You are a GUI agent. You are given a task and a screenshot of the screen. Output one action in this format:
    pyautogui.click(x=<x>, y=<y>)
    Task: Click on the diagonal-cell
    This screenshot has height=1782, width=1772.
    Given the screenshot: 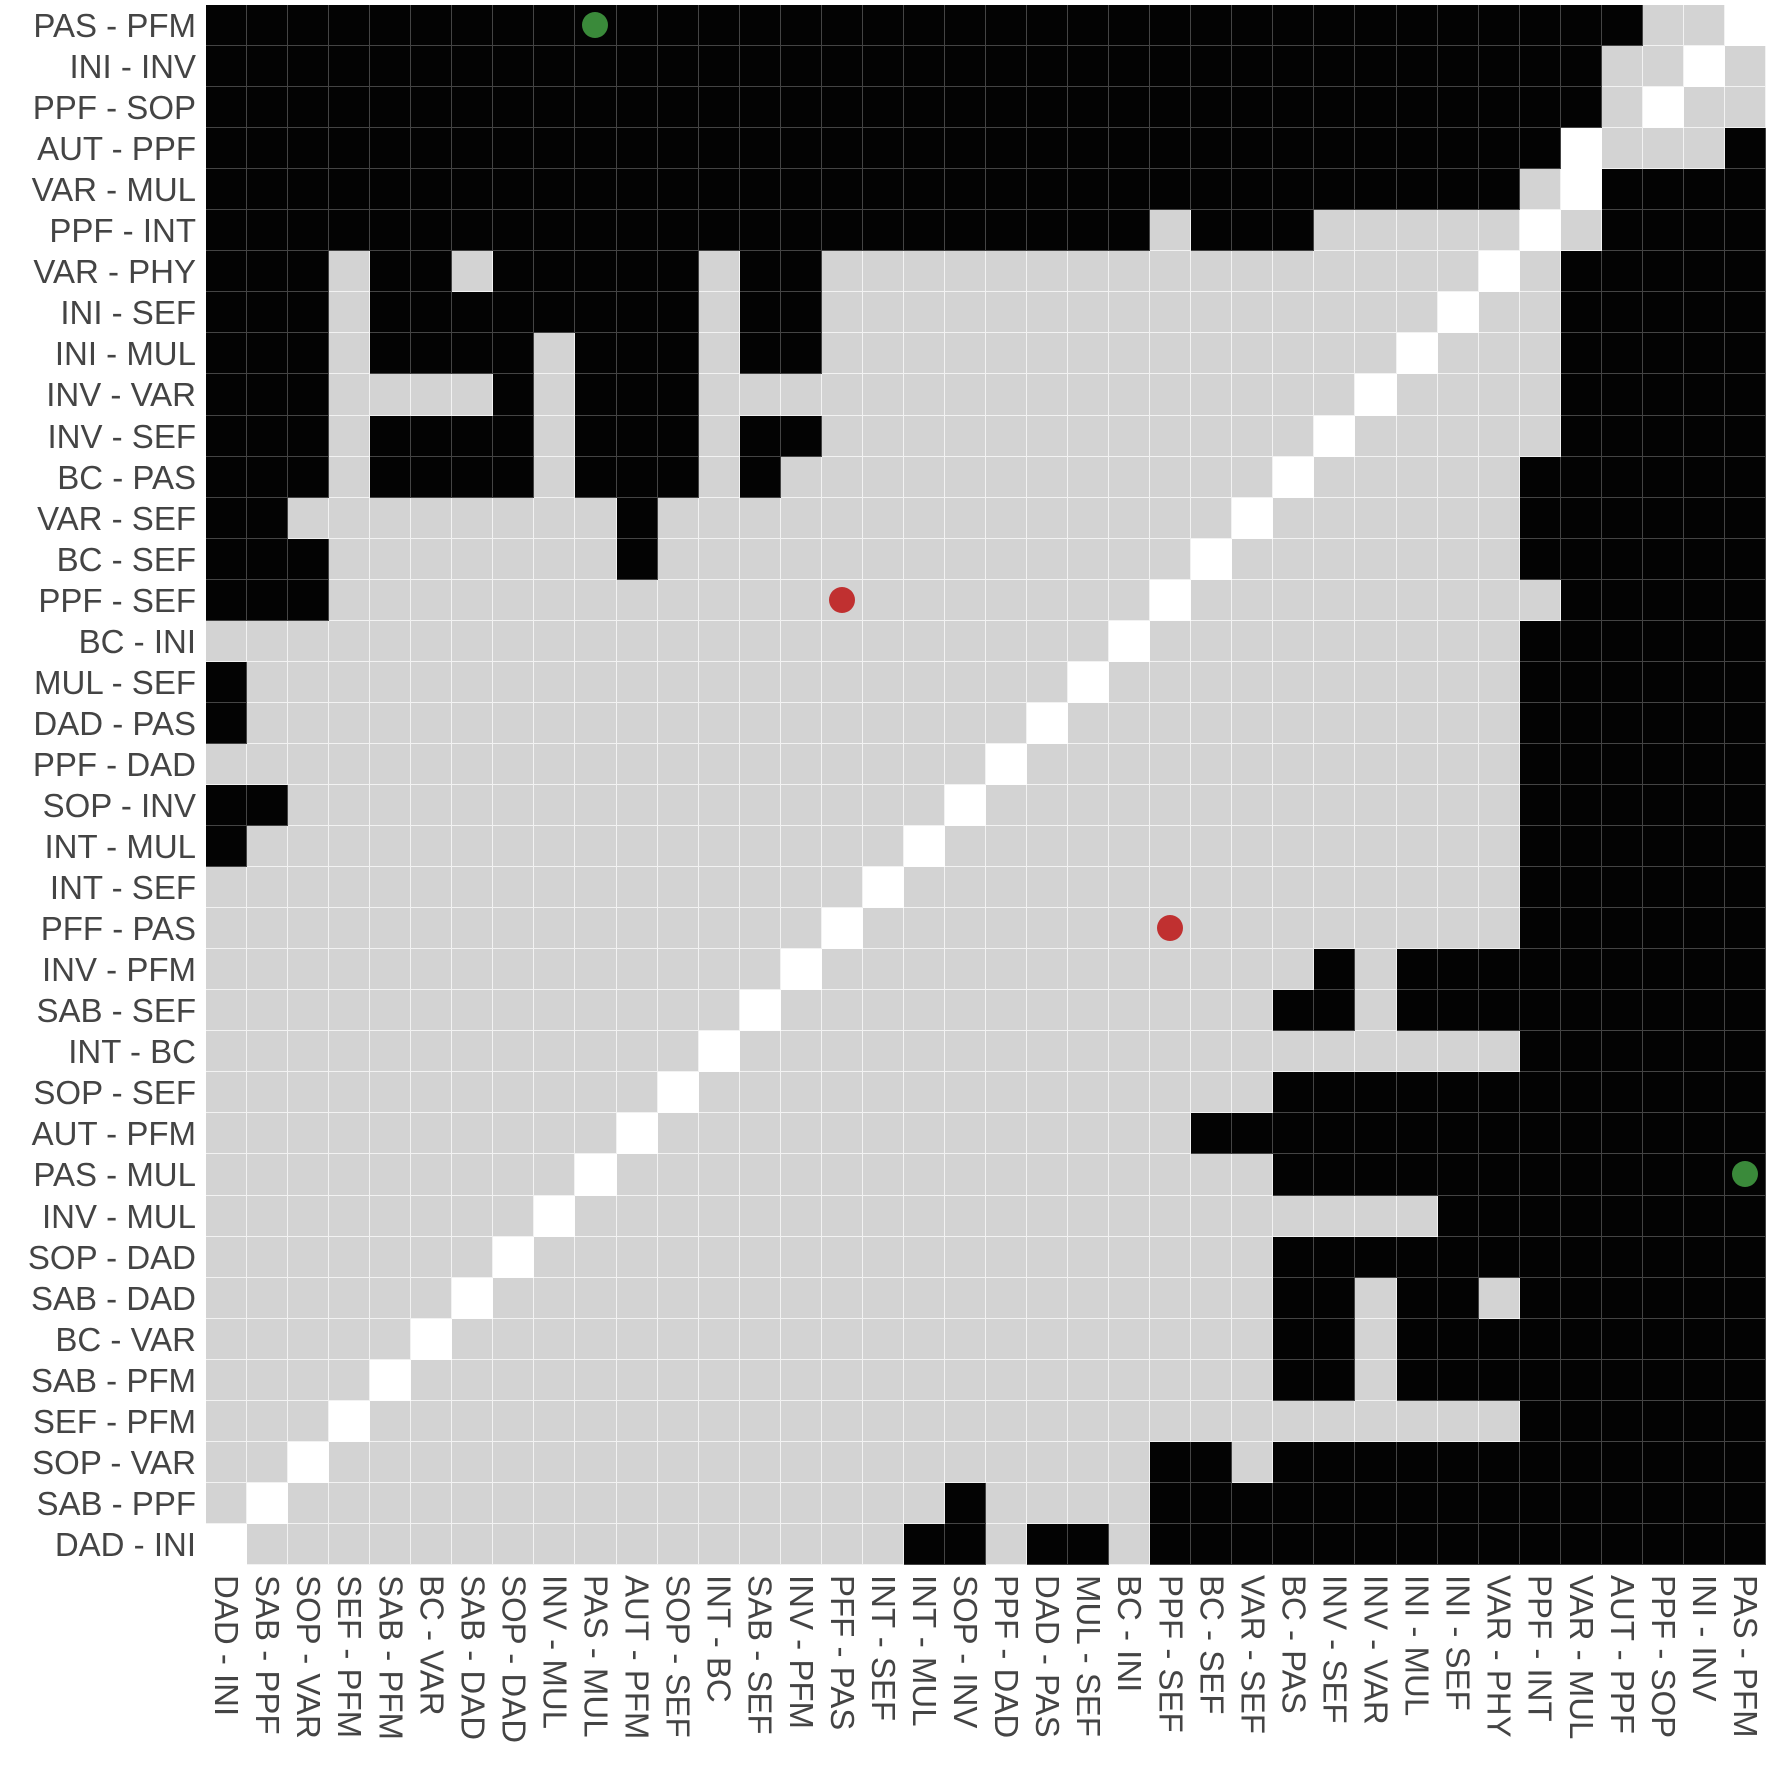 What is the action you would take?
    pyautogui.click(x=1048, y=723)
    